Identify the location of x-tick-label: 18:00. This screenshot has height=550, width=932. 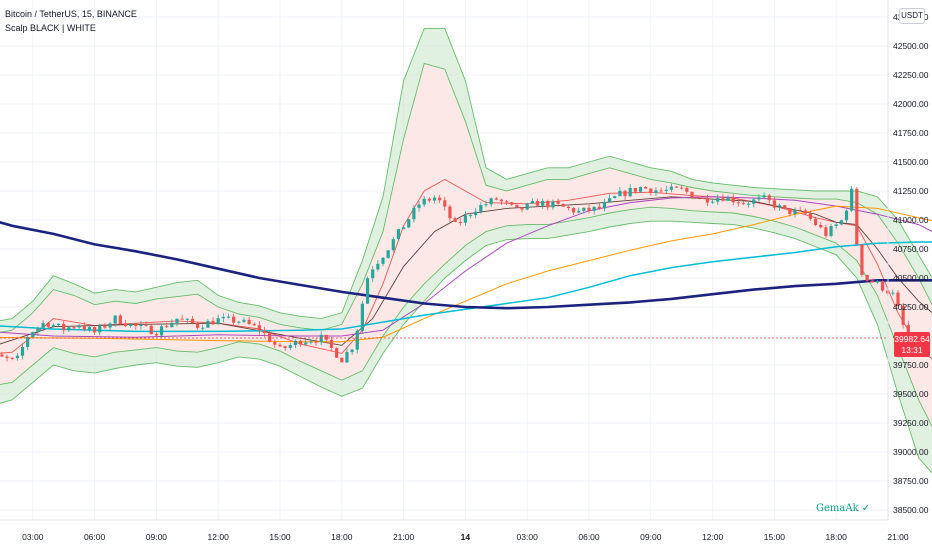
(837, 537).